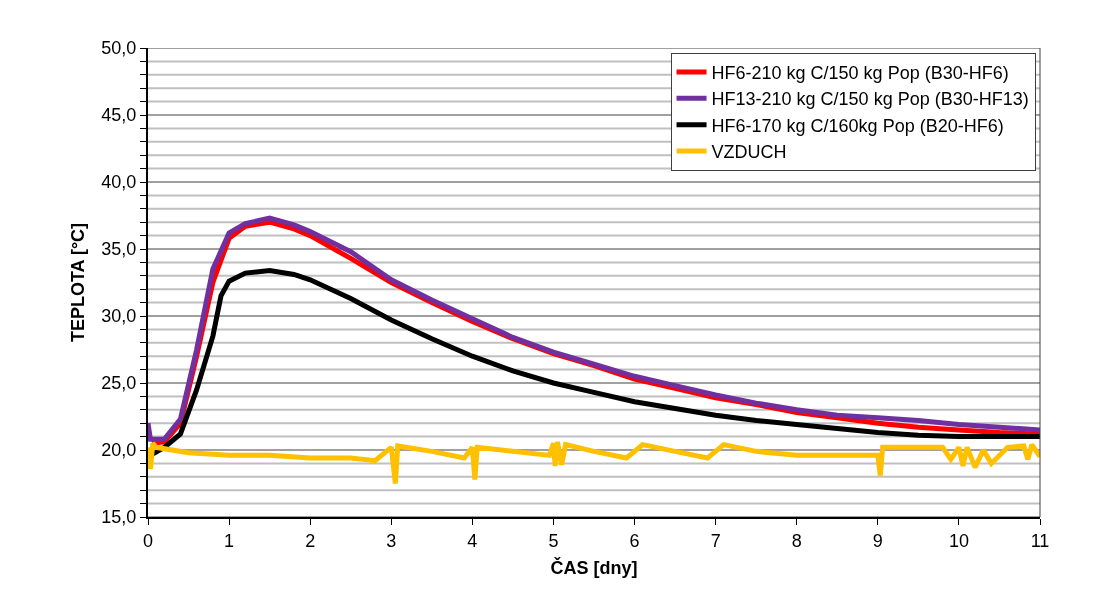  What do you see at coordinates (472, 540) in the screenshot?
I see `x-tick-label: 4` at bounding box center [472, 540].